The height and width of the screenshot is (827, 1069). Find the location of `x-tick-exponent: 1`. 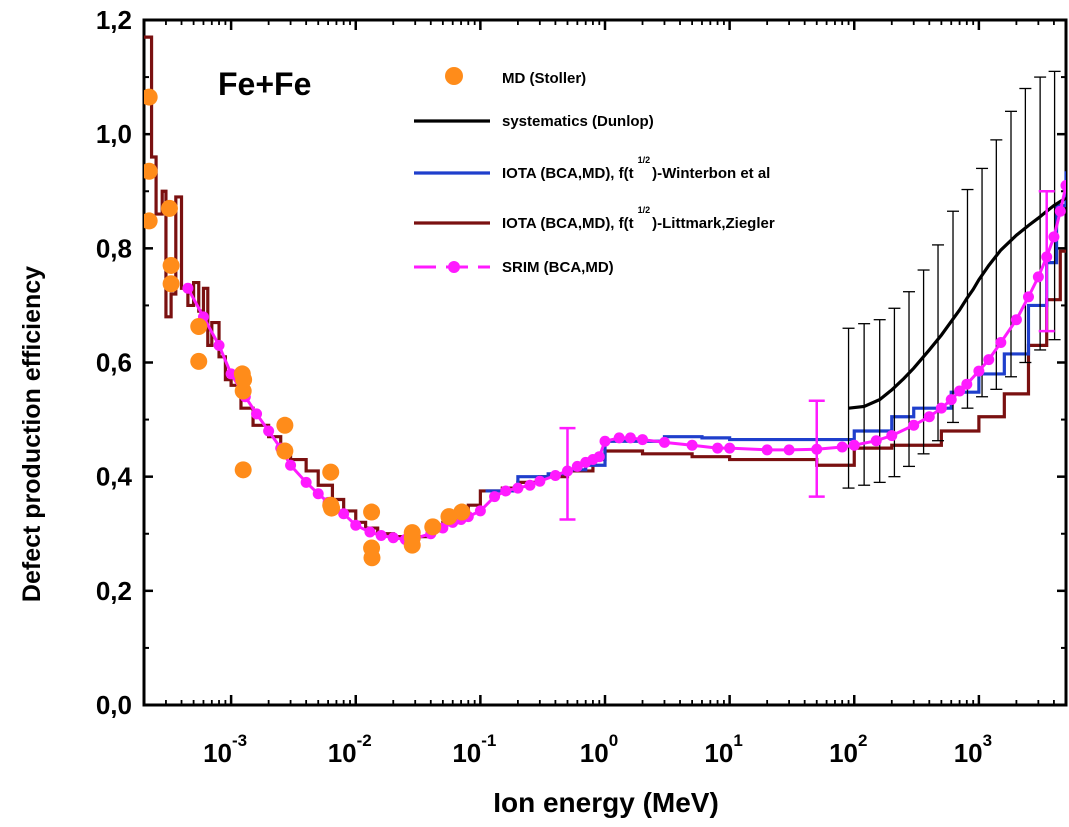

x-tick-exponent: 1 is located at coordinates (737, 740).